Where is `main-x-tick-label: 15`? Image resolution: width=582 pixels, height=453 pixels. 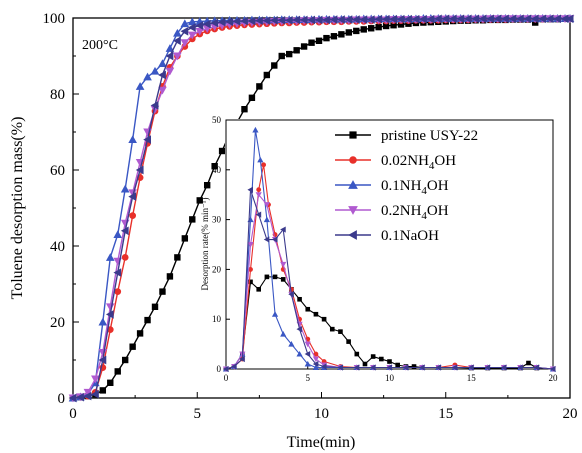 main-x-tick-label: 15 is located at coordinates (445, 414).